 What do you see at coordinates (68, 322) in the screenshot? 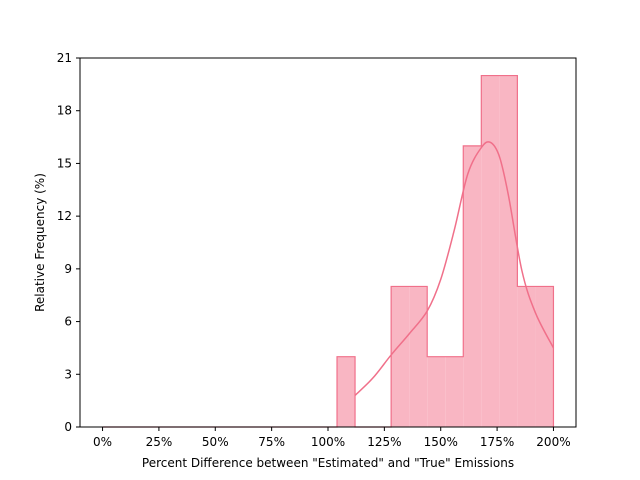
I see `y-tick-label: 6` at bounding box center [68, 322].